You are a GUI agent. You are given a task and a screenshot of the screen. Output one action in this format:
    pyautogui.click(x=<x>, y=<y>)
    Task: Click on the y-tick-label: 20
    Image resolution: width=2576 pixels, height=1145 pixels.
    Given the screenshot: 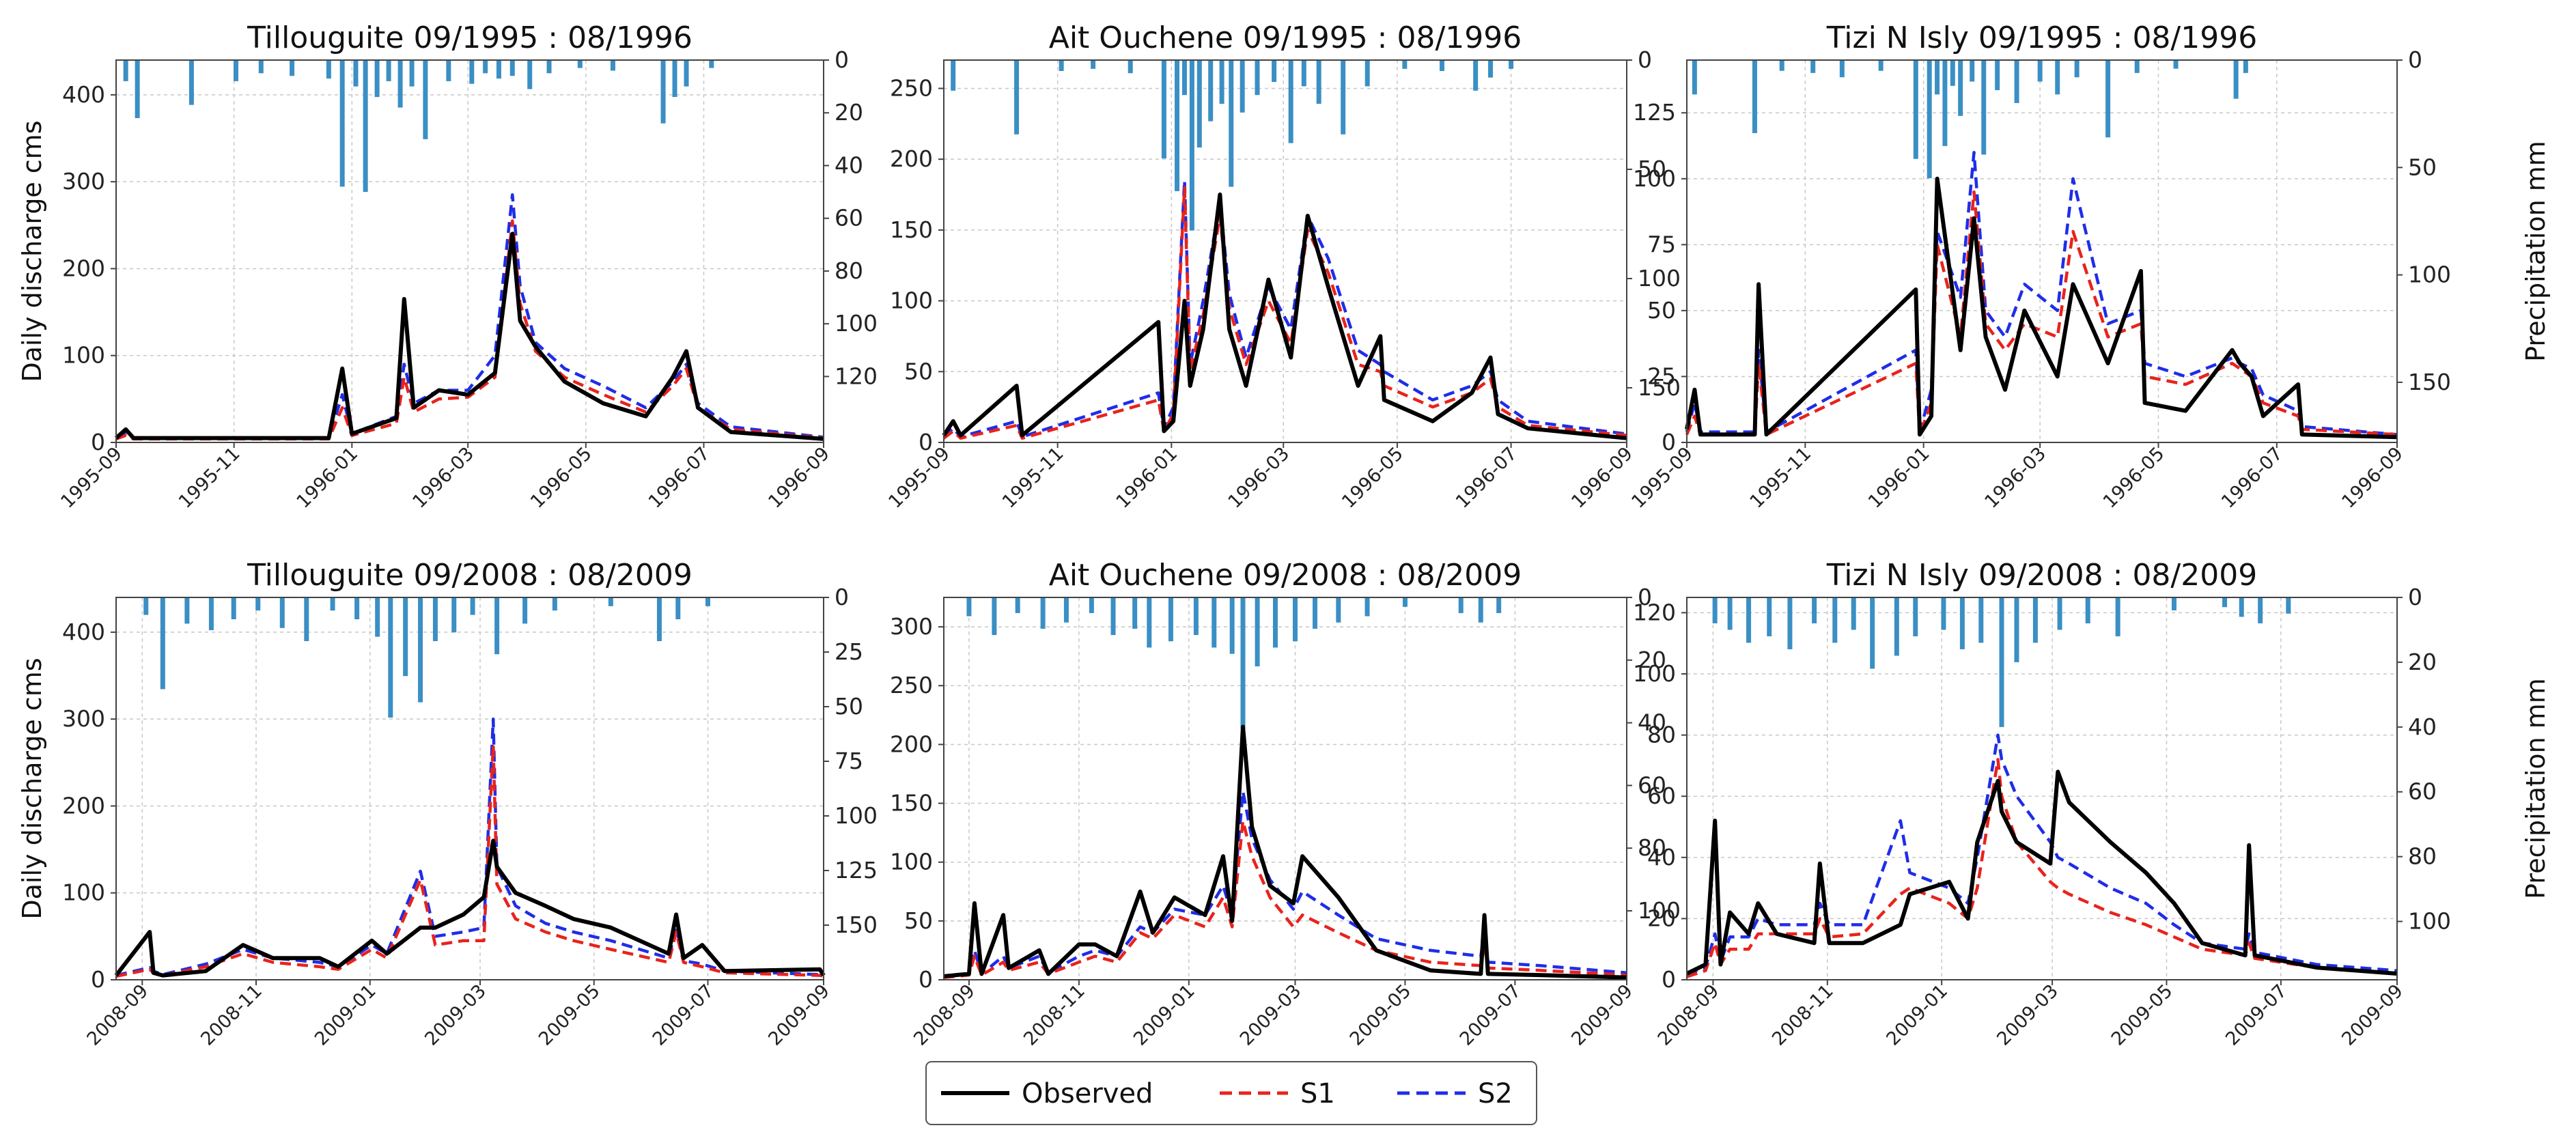 What is the action you would take?
    pyautogui.click(x=1661, y=918)
    